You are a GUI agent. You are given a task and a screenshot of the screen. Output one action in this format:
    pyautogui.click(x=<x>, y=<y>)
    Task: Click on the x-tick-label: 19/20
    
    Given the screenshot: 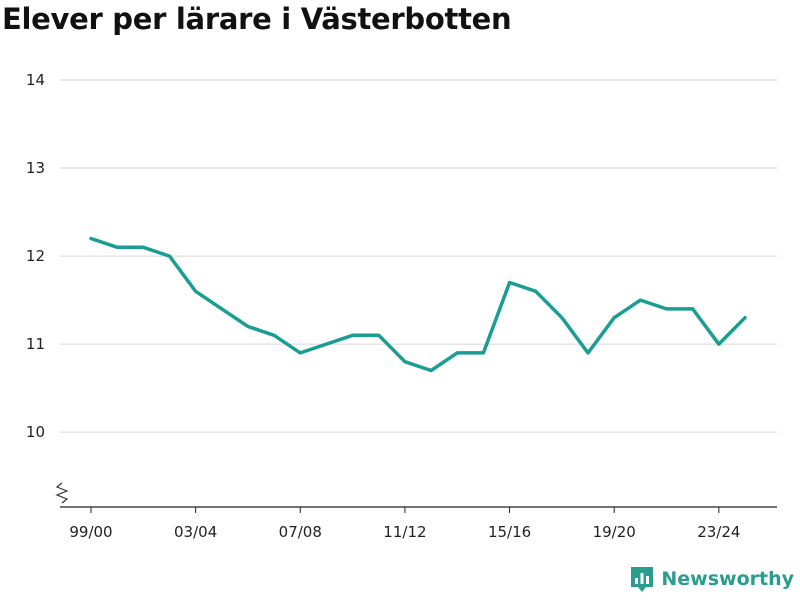 What is the action you would take?
    pyautogui.click(x=614, y=532)
    